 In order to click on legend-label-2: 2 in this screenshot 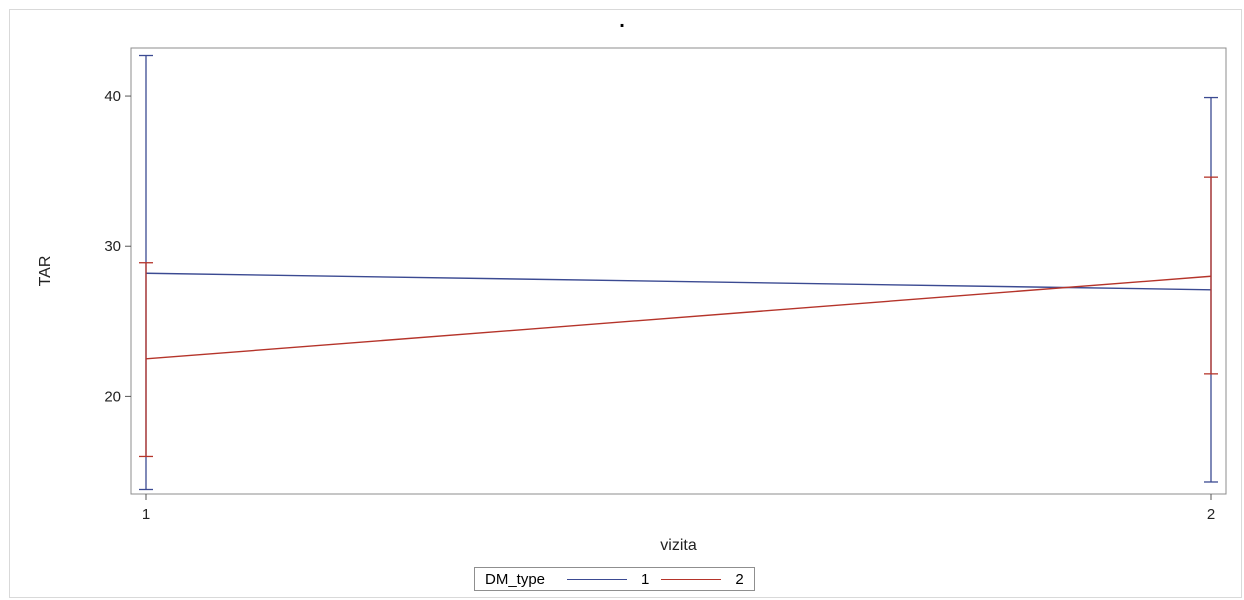, I will do `click(739, 579)`.